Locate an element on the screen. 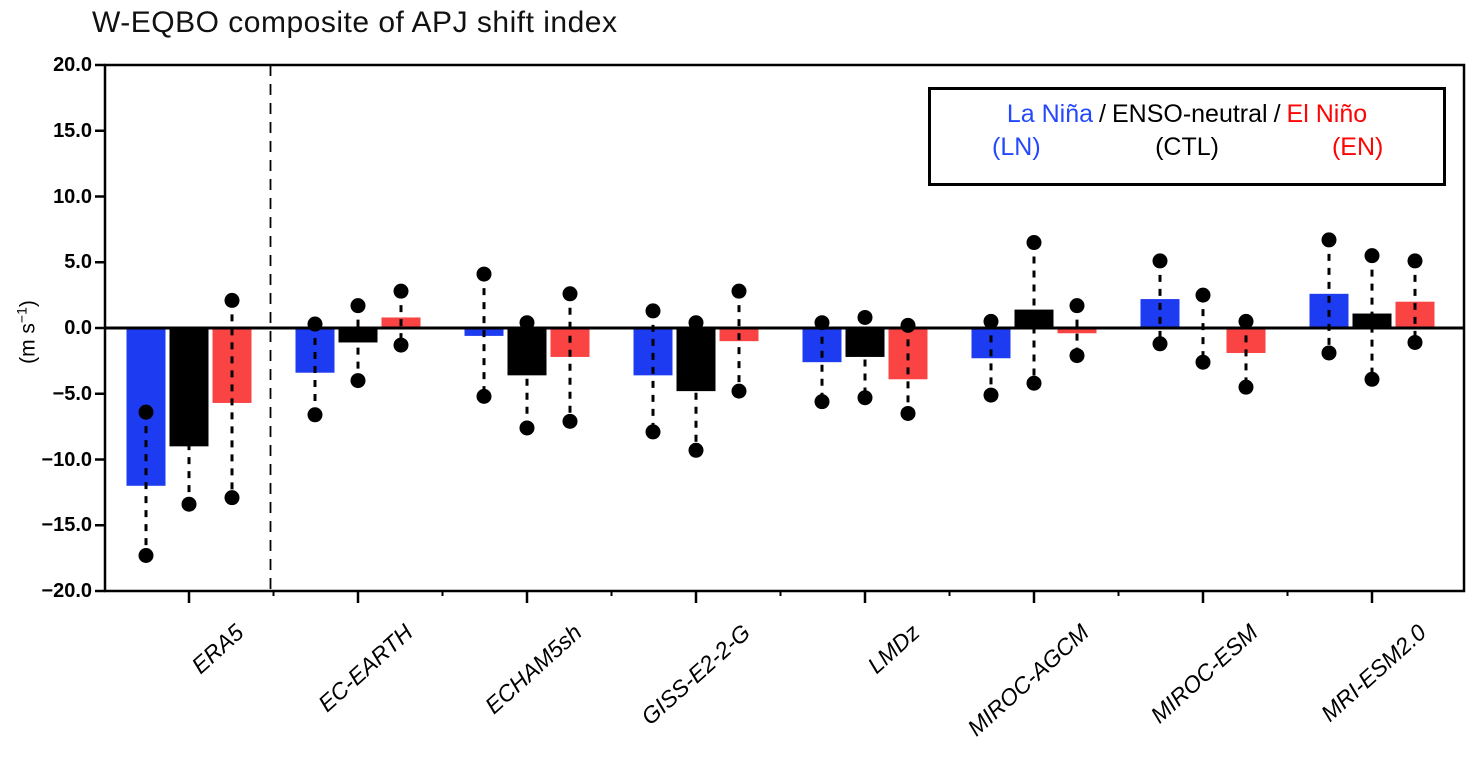 The height and width of the screenshot is (766, 1482). y-tick-label: 20.0 is located at coordinates (72, 65).